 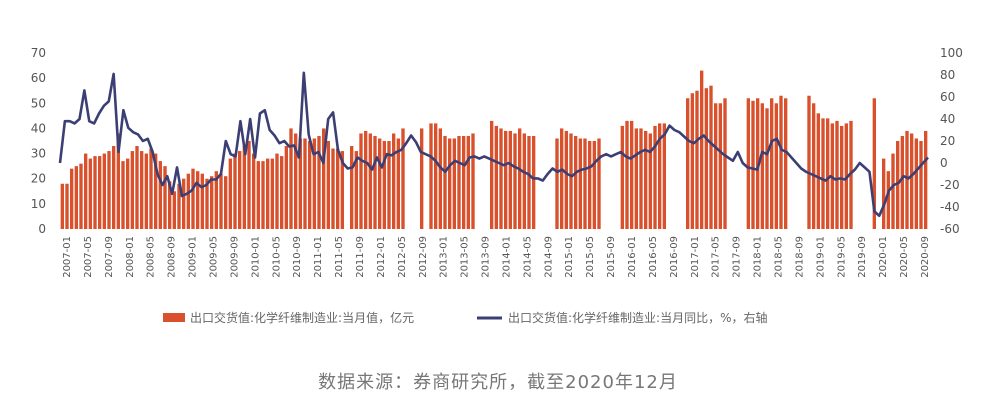 I want to click on x-tick-label: 2020-05, so click(x=904, y=257).